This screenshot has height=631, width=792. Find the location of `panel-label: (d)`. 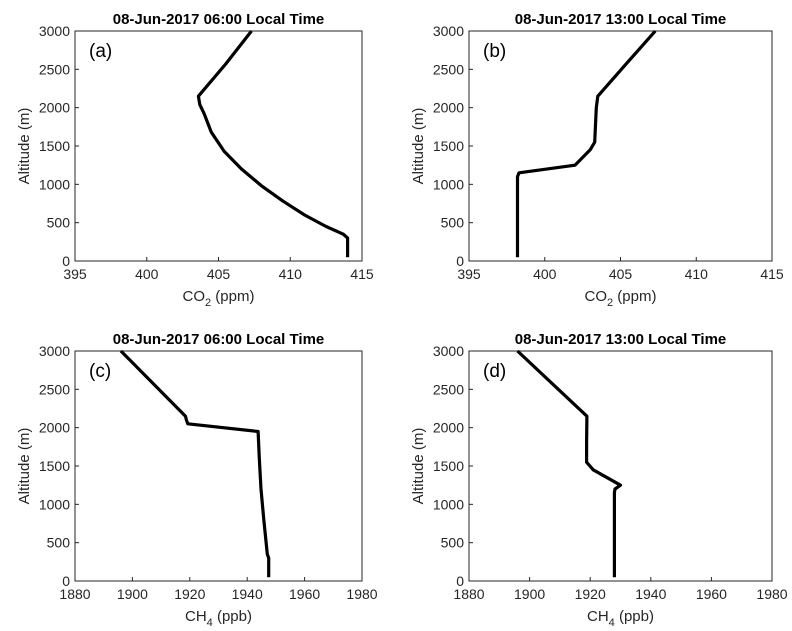

panel-label: (d) is located at coordinates (494, 371).